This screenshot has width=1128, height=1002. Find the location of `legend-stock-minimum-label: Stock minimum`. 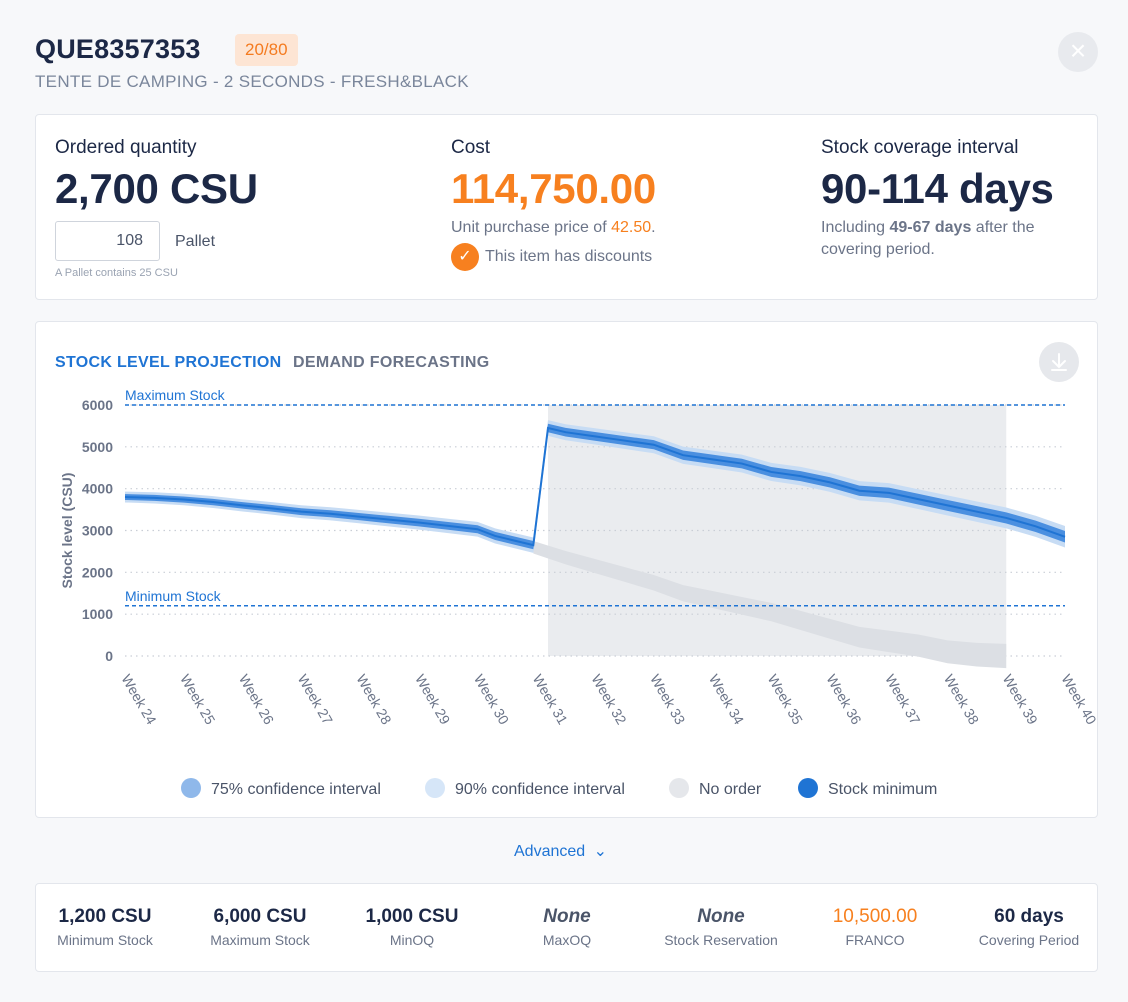

legend-stock-minimum-label: Stock minimum is located at coordinates (883, 789).